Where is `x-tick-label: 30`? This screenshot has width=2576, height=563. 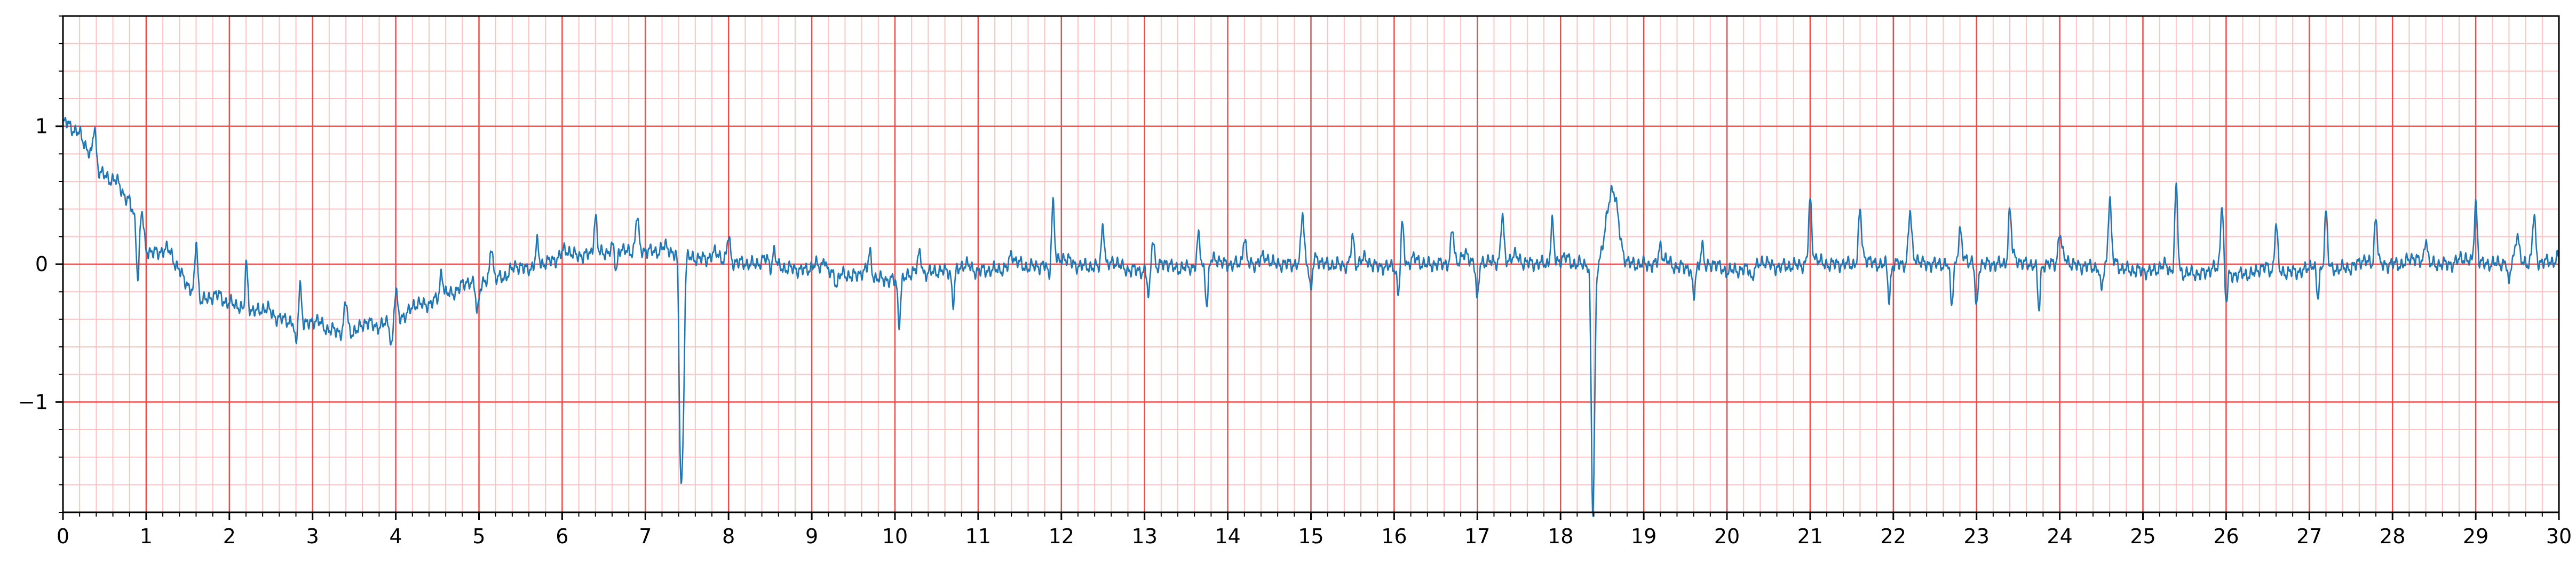 x-tick-label: 30 is located at coordinates (2559, 536).